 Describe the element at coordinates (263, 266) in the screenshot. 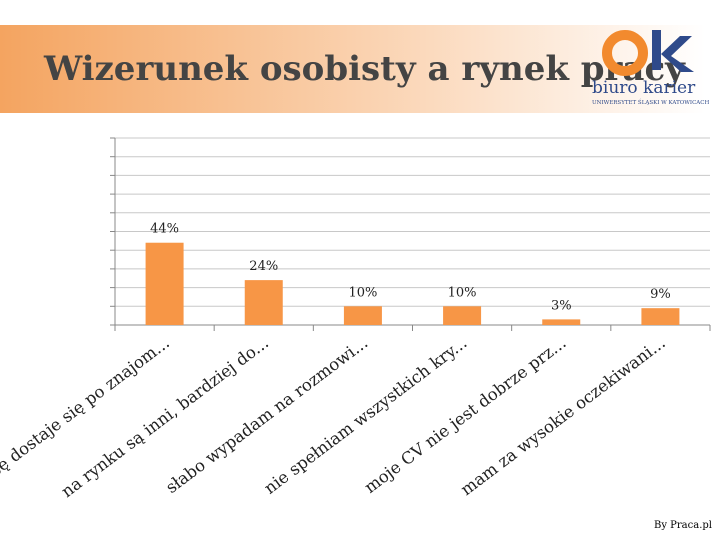

I see `data-label: 24%` at that location.